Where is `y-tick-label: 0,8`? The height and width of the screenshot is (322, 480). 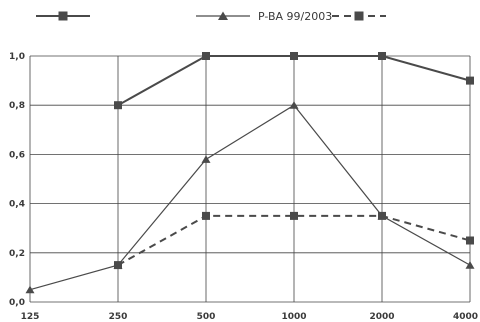 y-tick-label: 0,8 is located at coordinates (17, 106).